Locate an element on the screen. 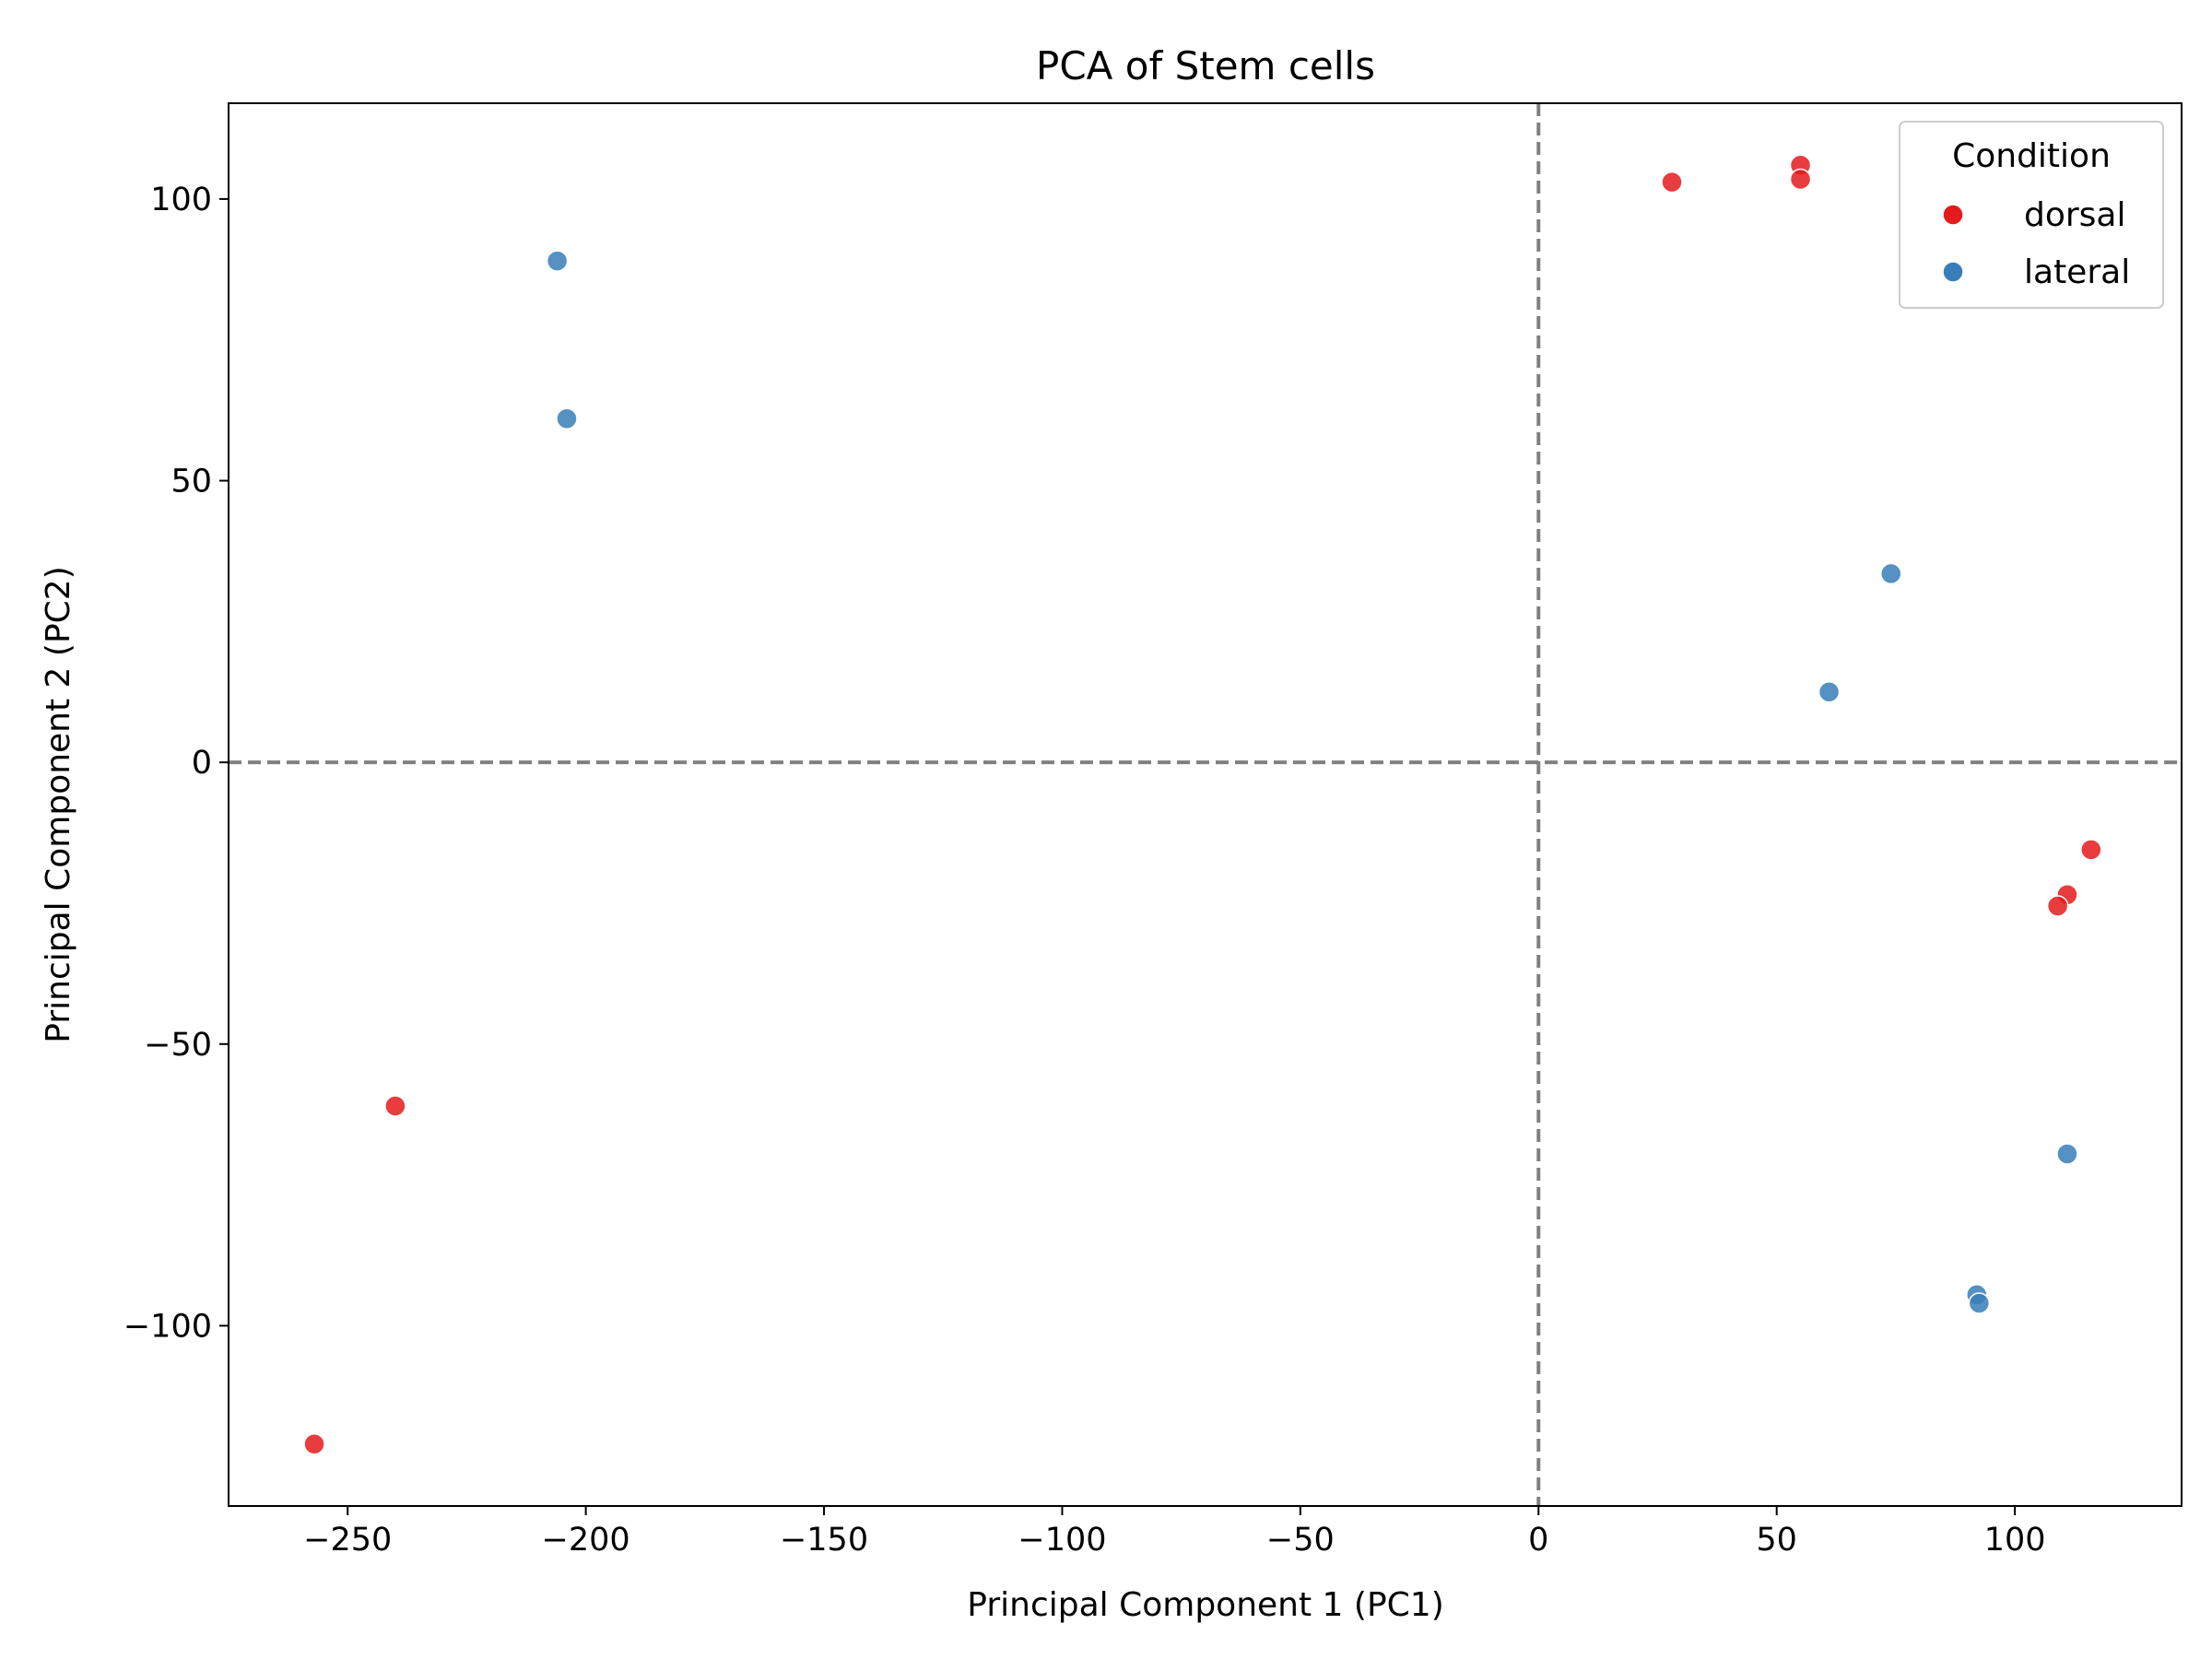 The height and width of the screenshot is (1659, 2212). legend-label-lateral: lateral is located at coordinates (2077, 272).